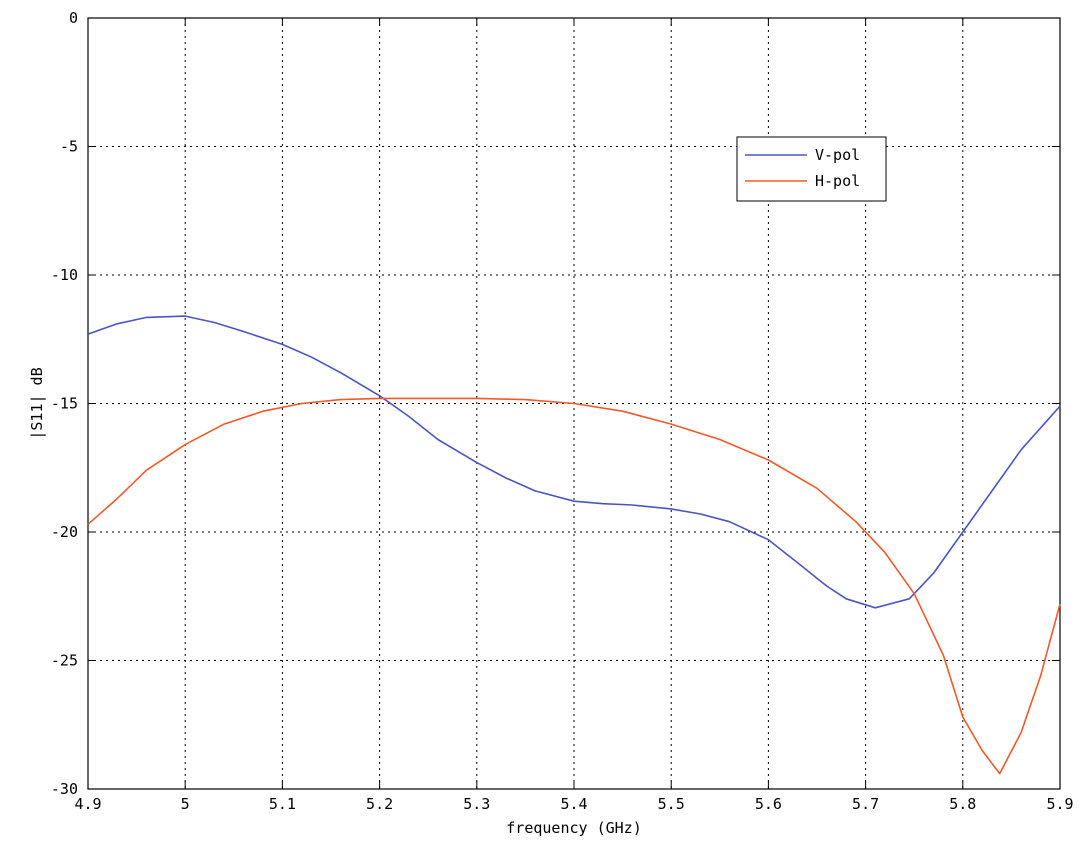  I want to click on legend: V-pol H-pol, so click(811, 169).